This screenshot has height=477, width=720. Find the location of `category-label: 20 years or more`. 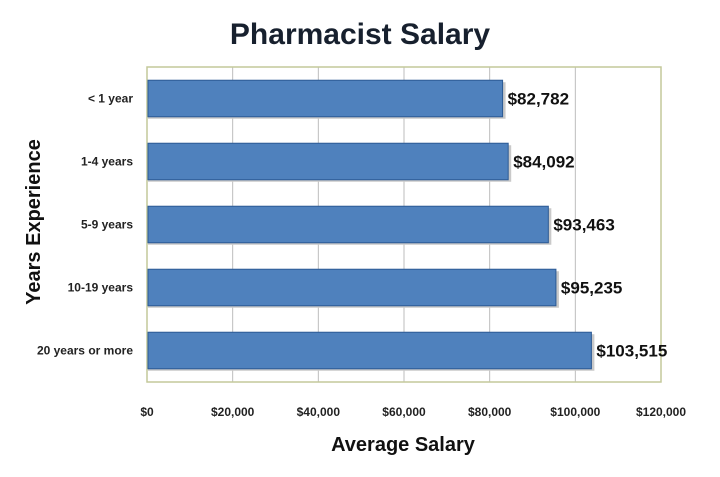

category-label: 20 years or more is located at coordinates (85, 351).